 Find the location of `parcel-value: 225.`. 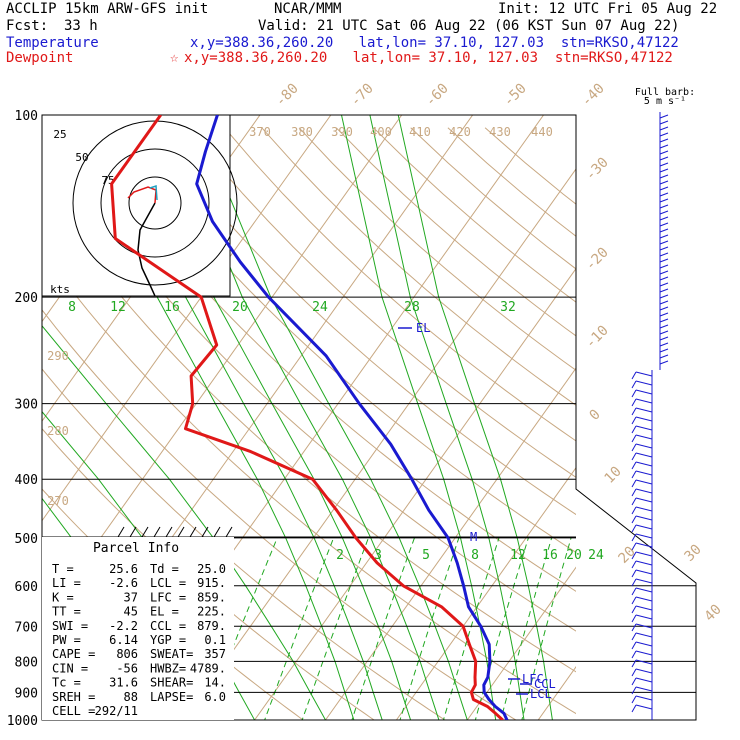

parcel-value: 225. is located at coordinates (211, 612).